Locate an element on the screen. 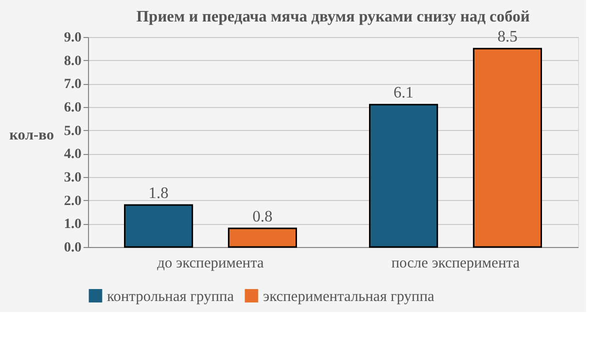 The height and width of the screenshot is (342, 591). y-tick-label: 9.0 is located at coordinates (73, 38).